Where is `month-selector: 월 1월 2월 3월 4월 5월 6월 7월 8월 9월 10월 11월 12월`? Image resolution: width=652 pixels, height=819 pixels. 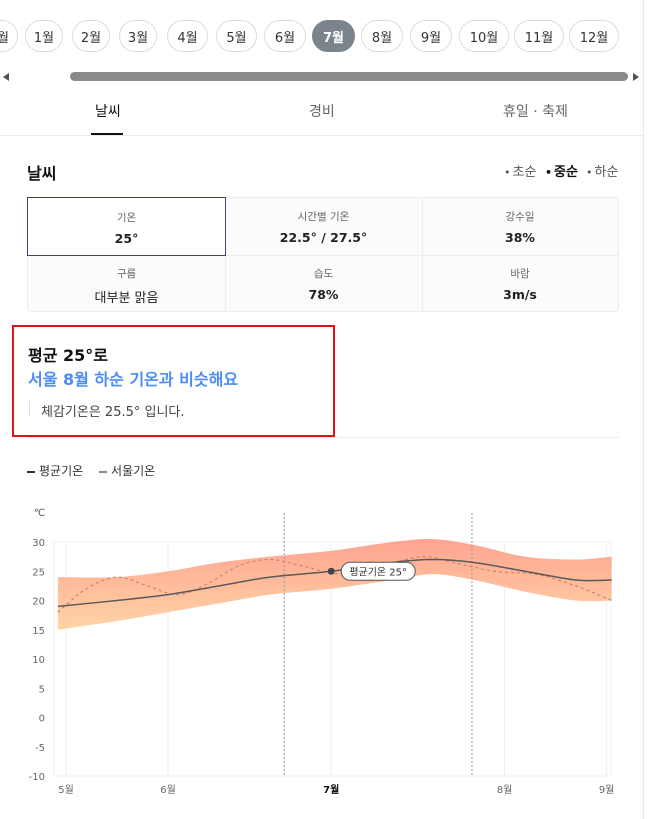 month-selector: 월 1월 2월 3월 4월 5월 6월 7월 8월 9월 10월 11월 12월 is located at coordinates (321, 36).